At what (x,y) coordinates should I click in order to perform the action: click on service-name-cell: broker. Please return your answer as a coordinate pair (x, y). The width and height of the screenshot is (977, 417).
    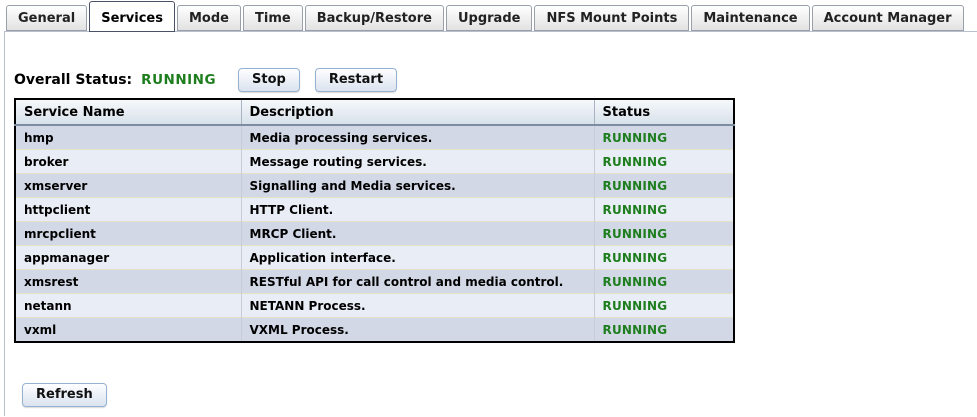
    Looking at the image, I should click on (128, 161).